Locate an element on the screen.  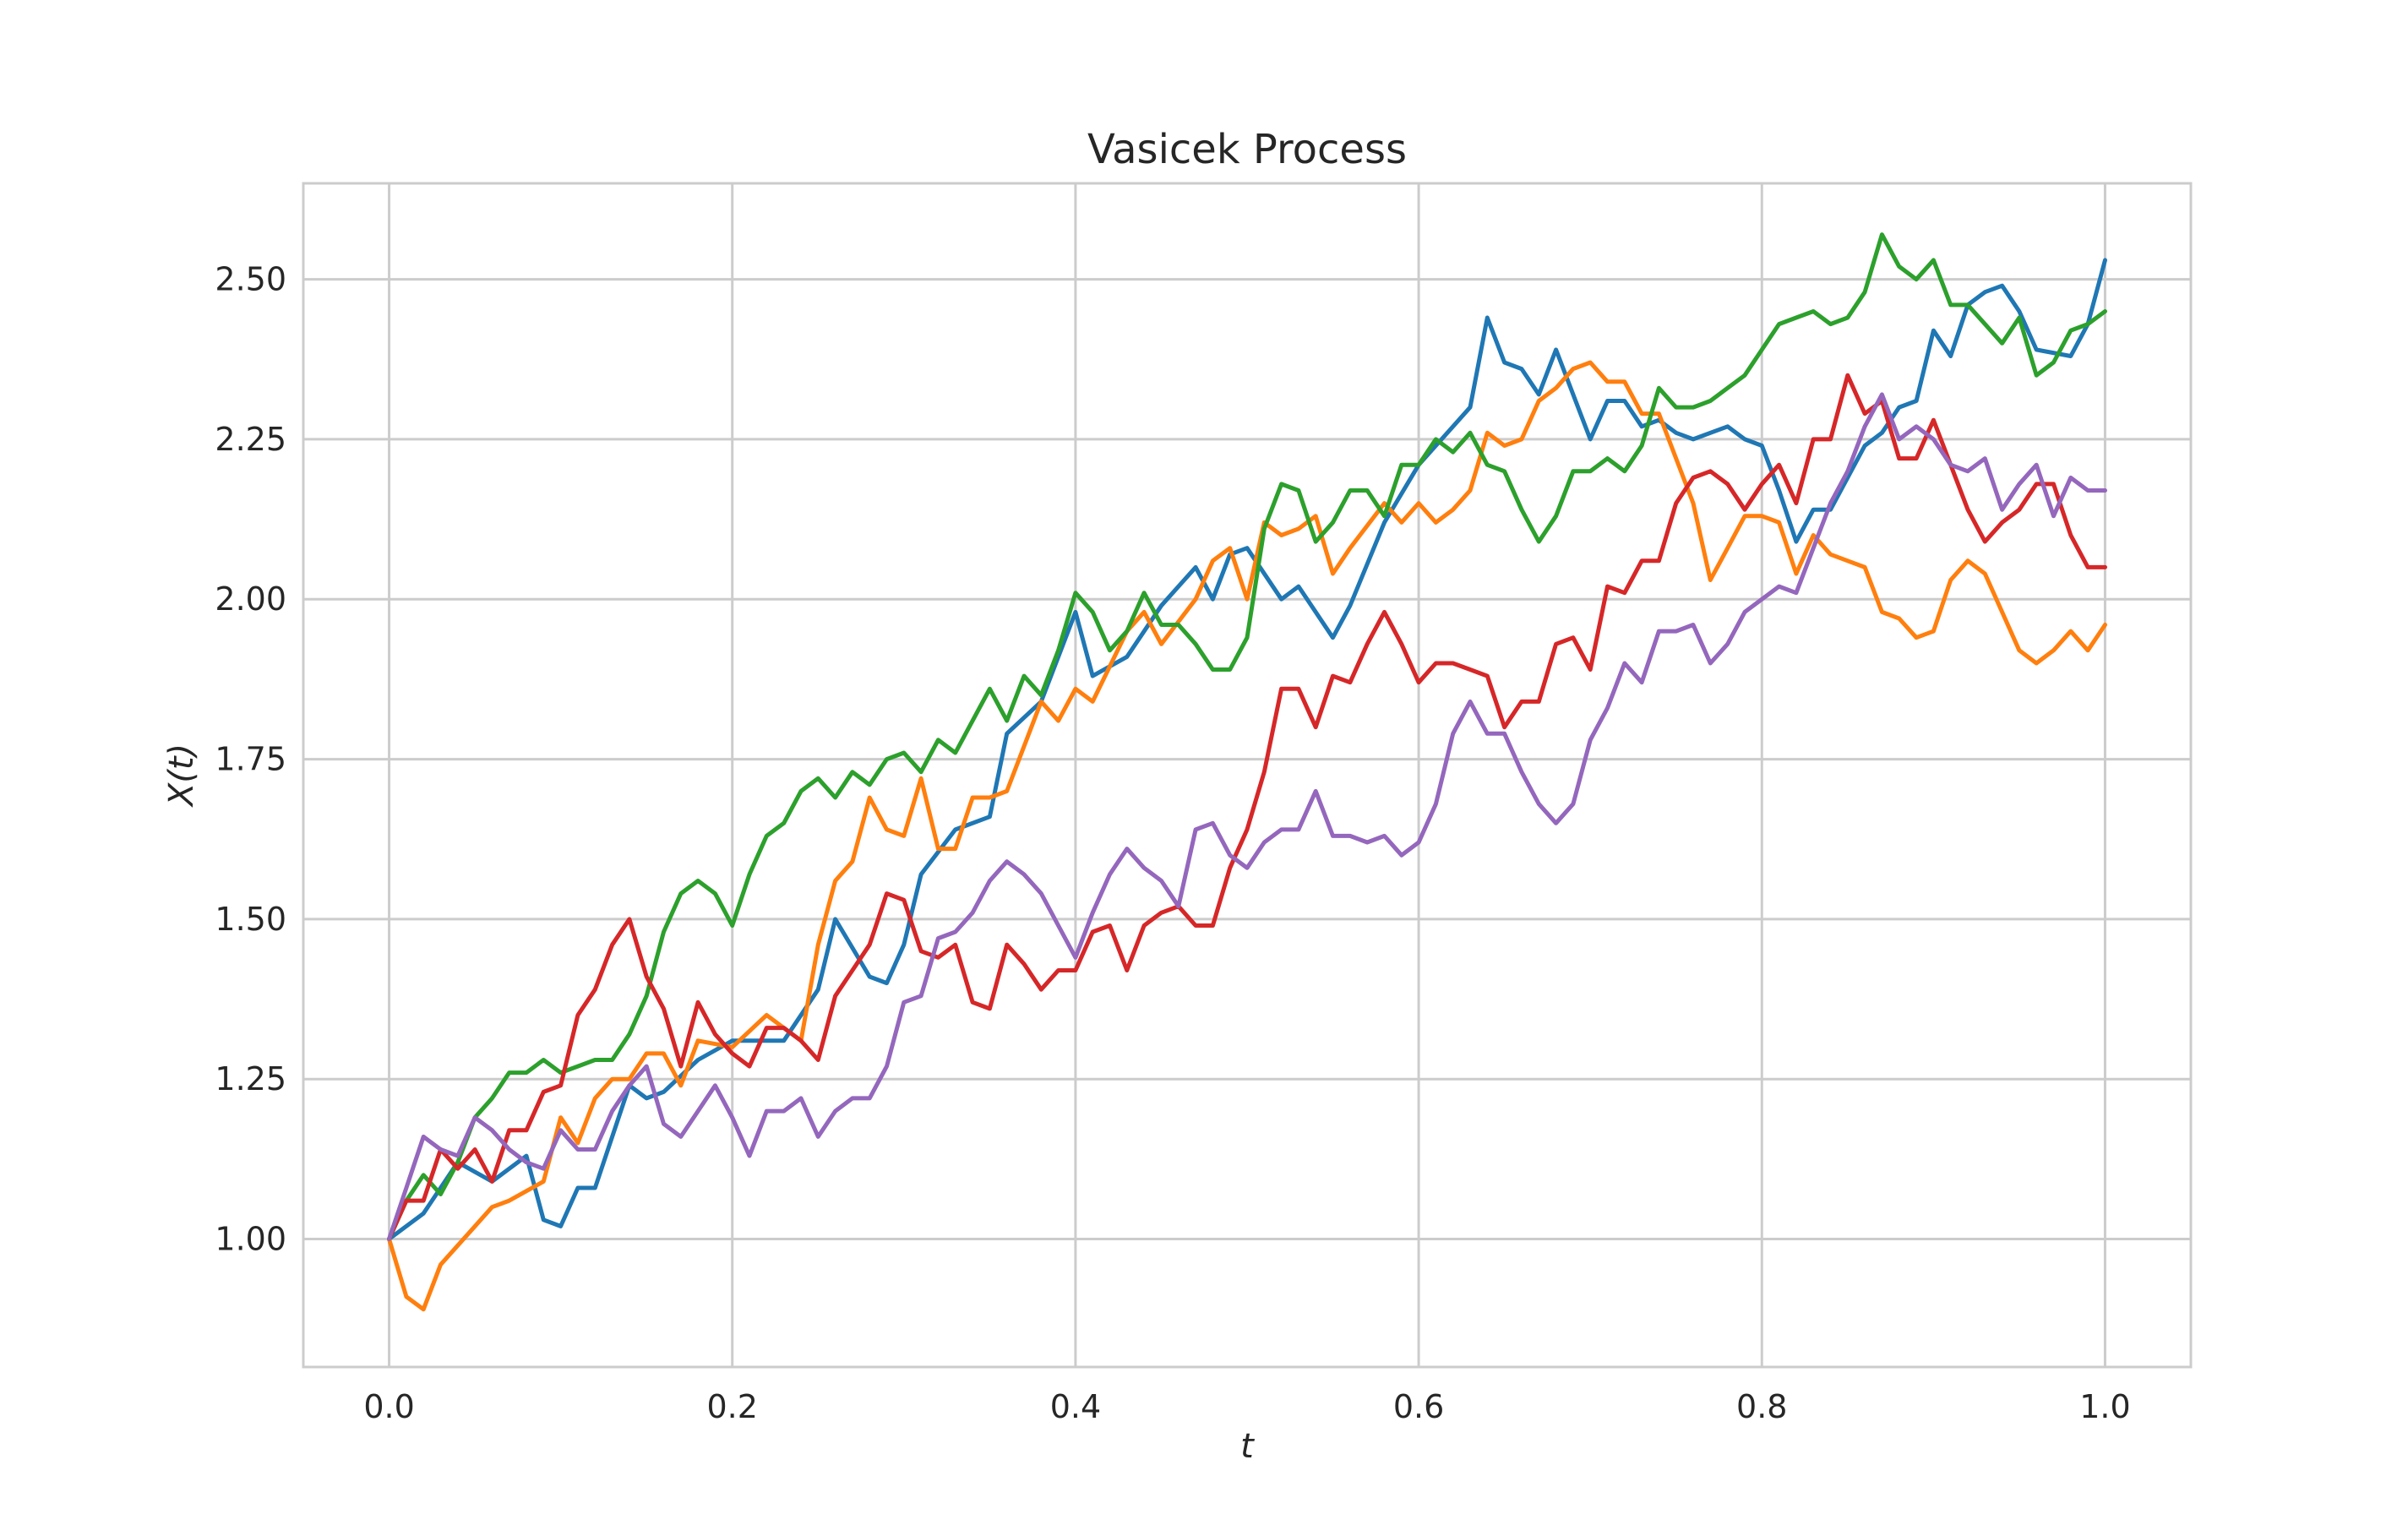
x-tick-label: 0.6 is located at coordinates (1418, 1406).